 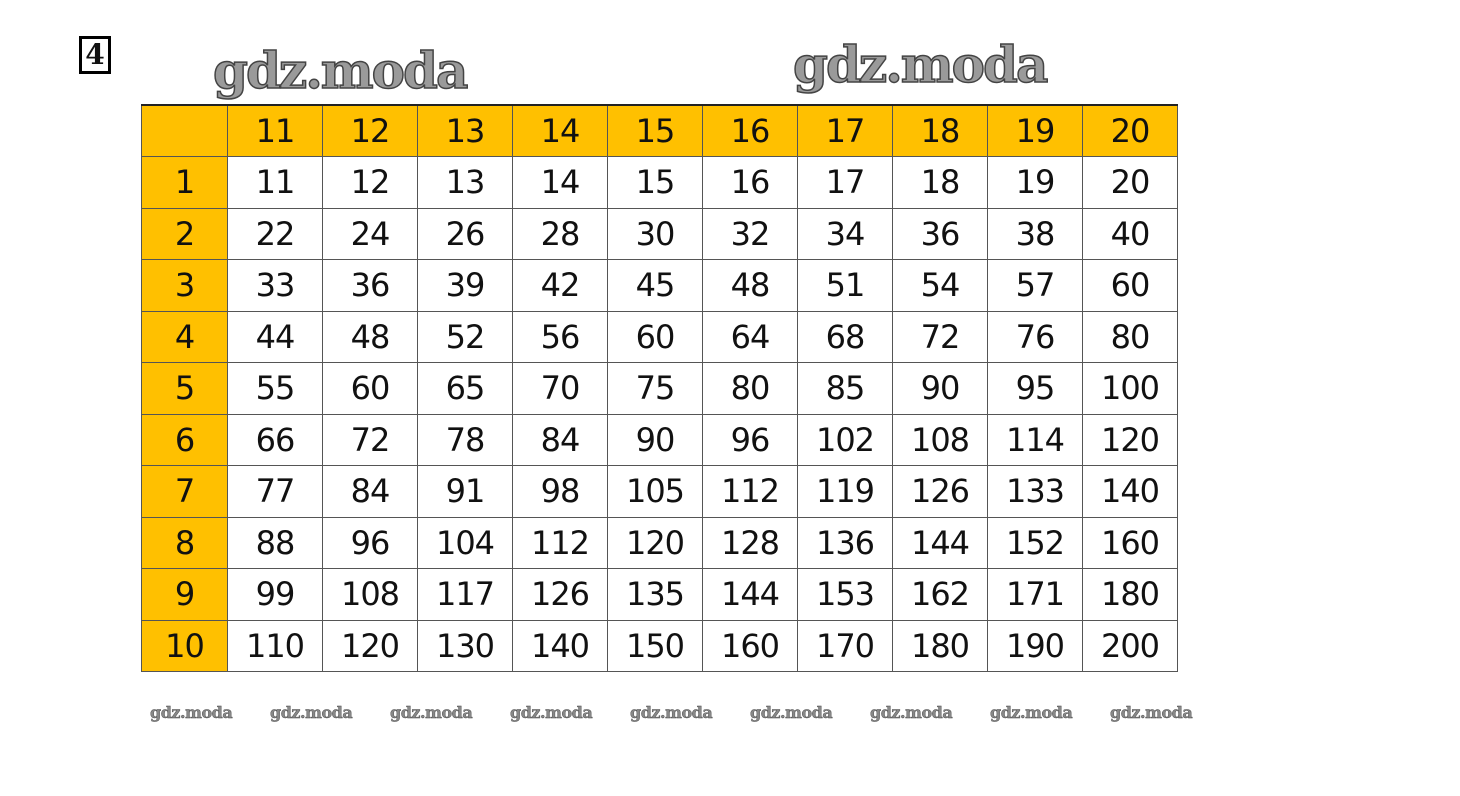 What do you see at coordinates (95, 55) in the screenshot?
I see `task-number: 4` at bounding box center [95, 55].